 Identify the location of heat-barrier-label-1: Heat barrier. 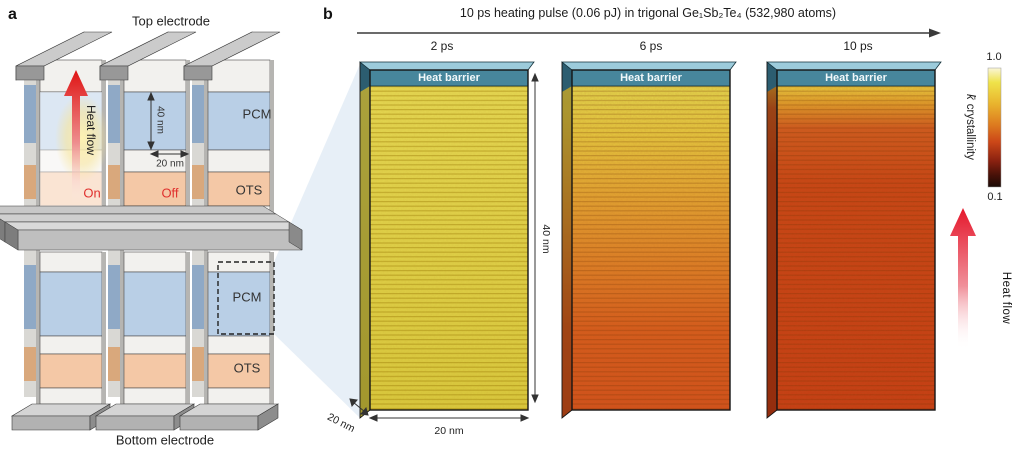
(449, 78).